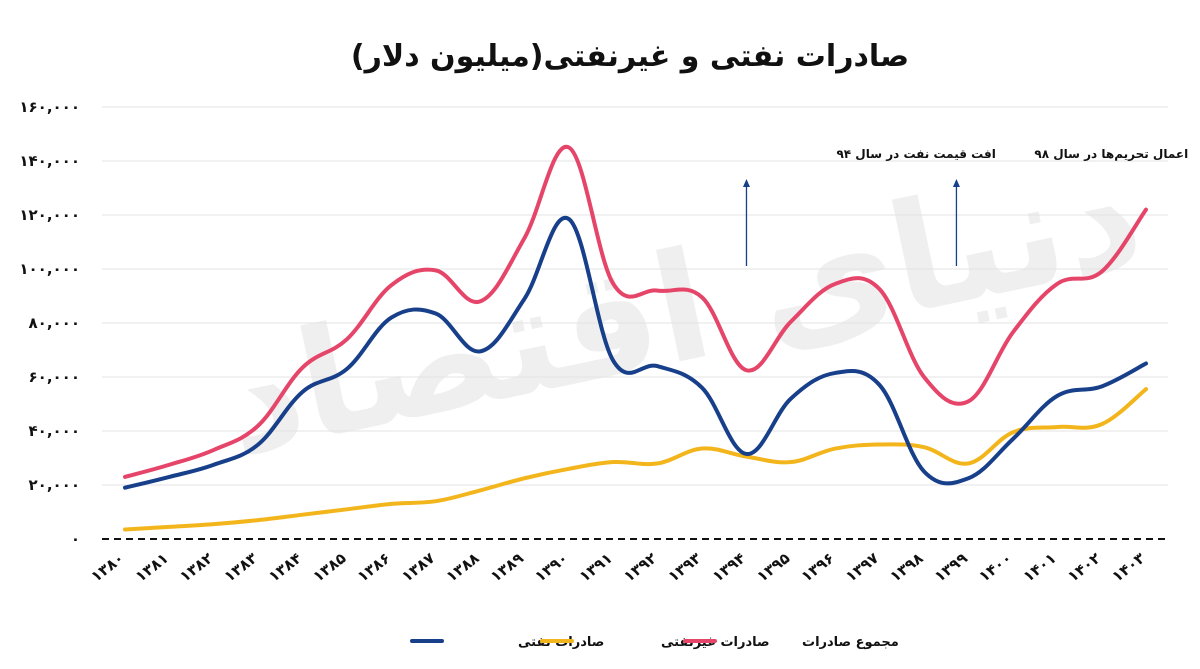  What do you see at coordinates (418, 567) in the screenshot?
I see `x-tick-label: ۱۳۸۷` at bounding box center [418, 567].